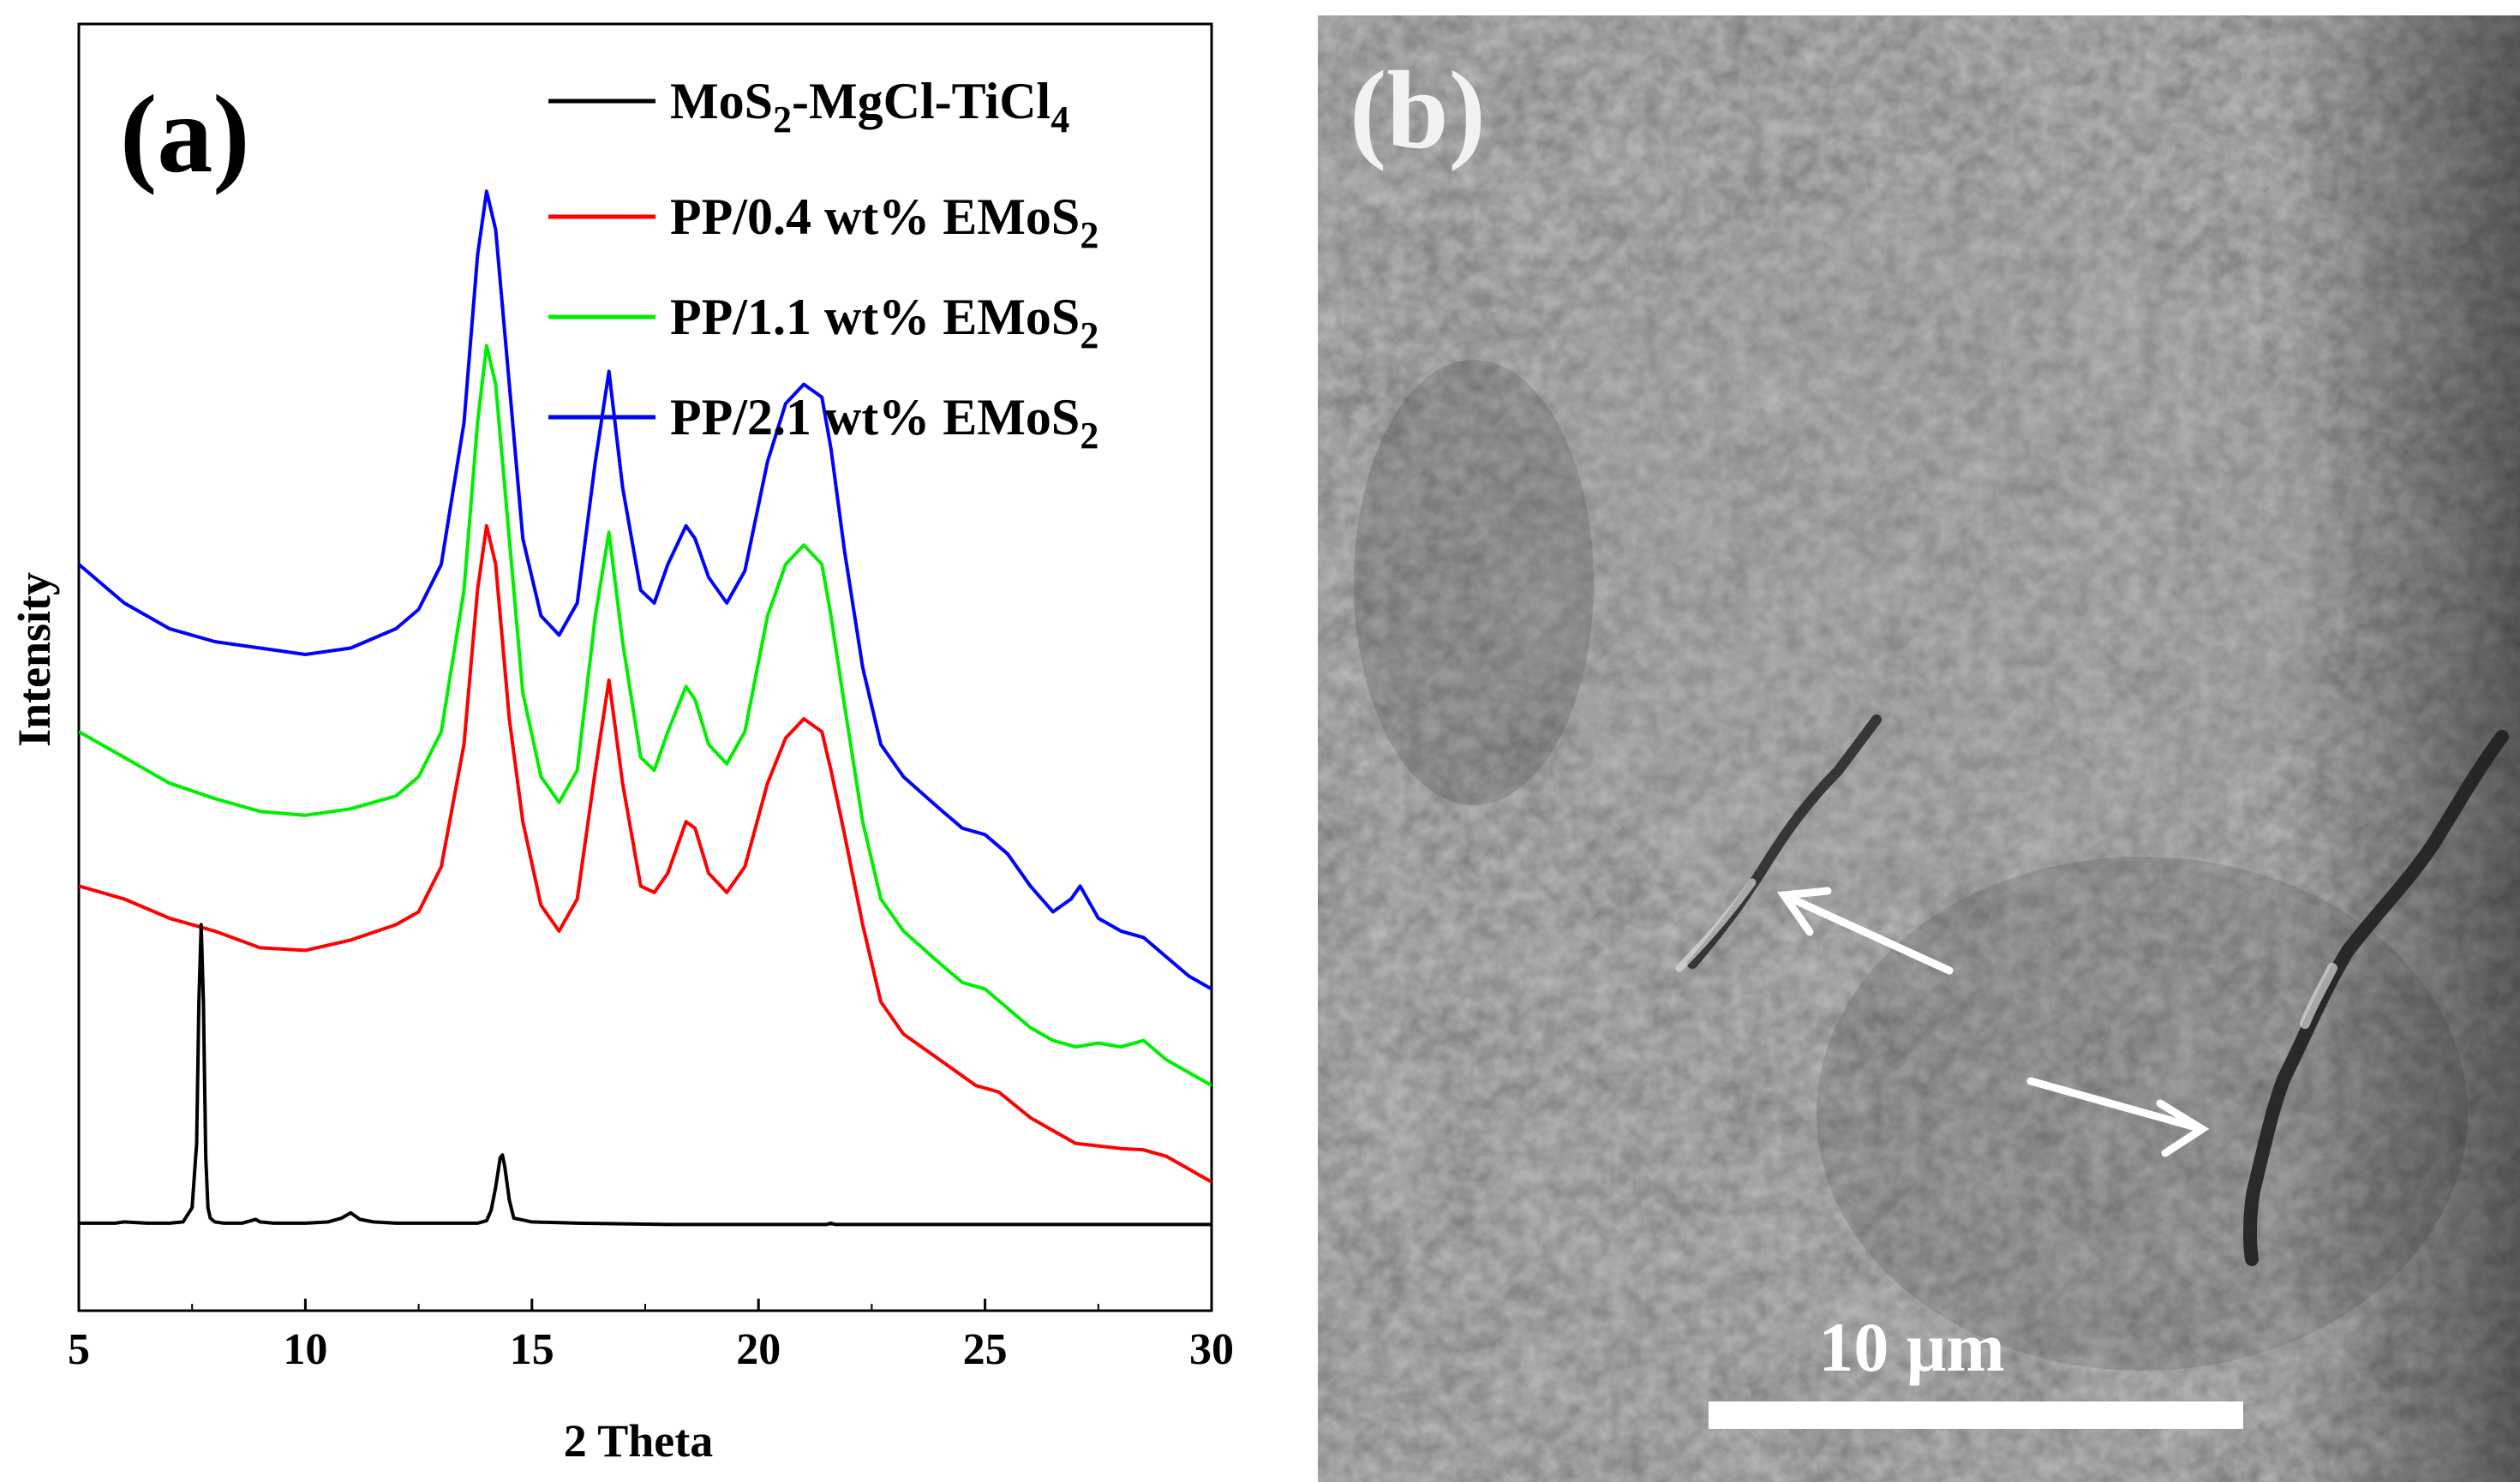  I want to click on crack-right-highlight, so click(2318, 996).